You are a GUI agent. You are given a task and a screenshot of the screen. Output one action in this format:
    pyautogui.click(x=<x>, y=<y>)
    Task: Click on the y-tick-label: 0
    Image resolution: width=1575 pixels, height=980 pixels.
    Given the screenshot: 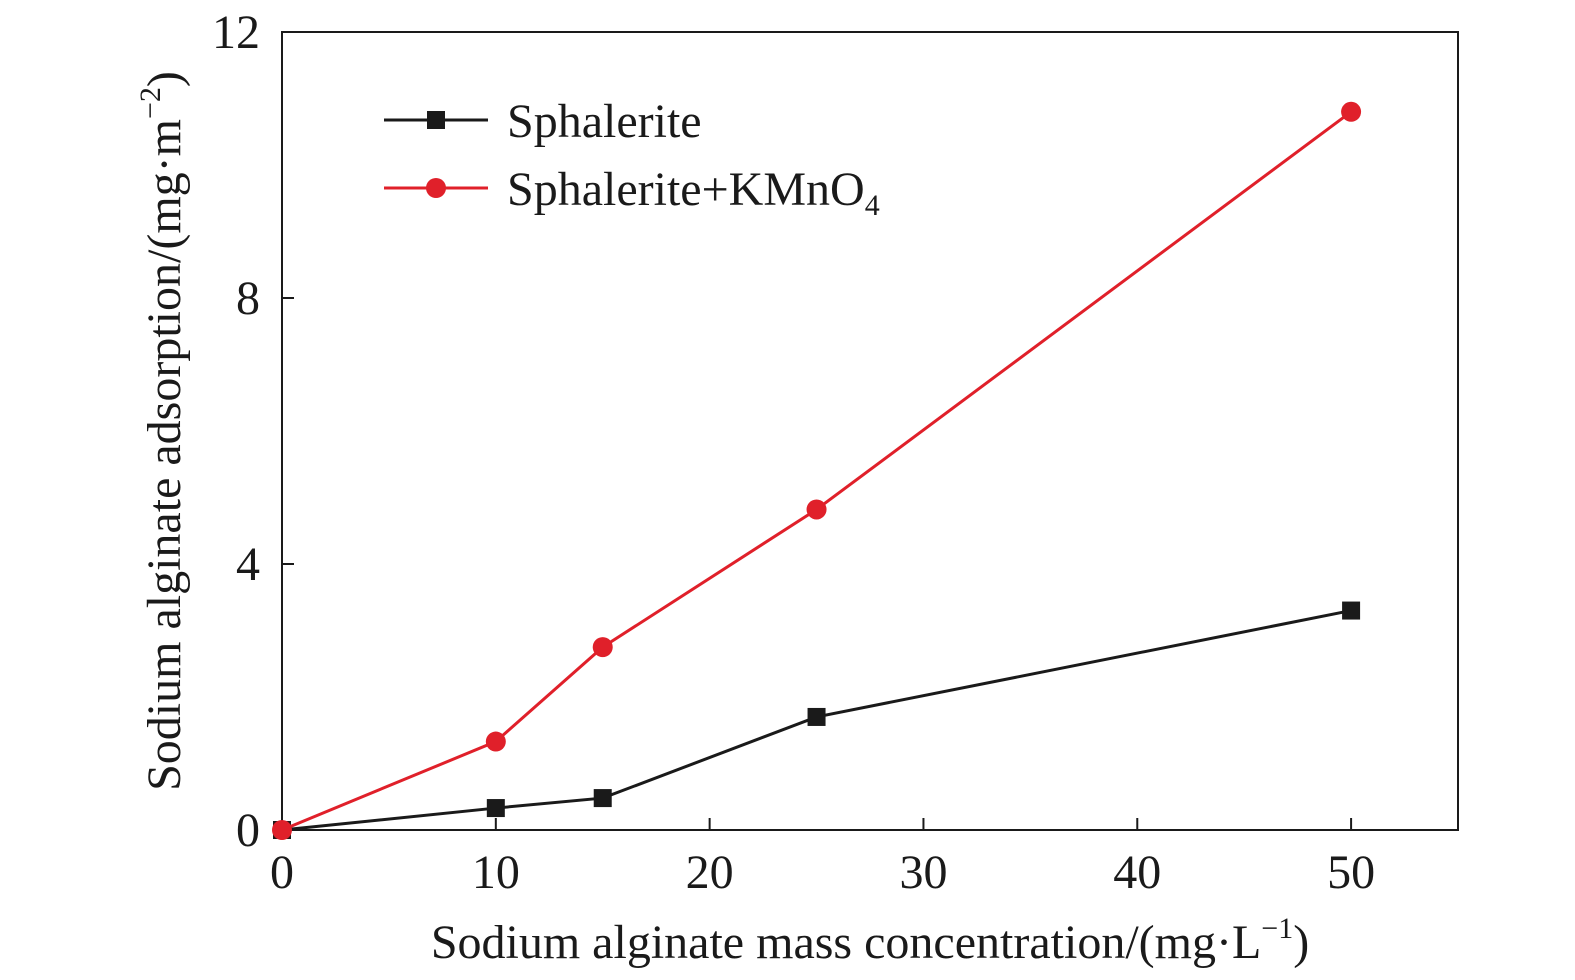 What is the action you would take?
    pyautogui.click(x=248, y=830)
    